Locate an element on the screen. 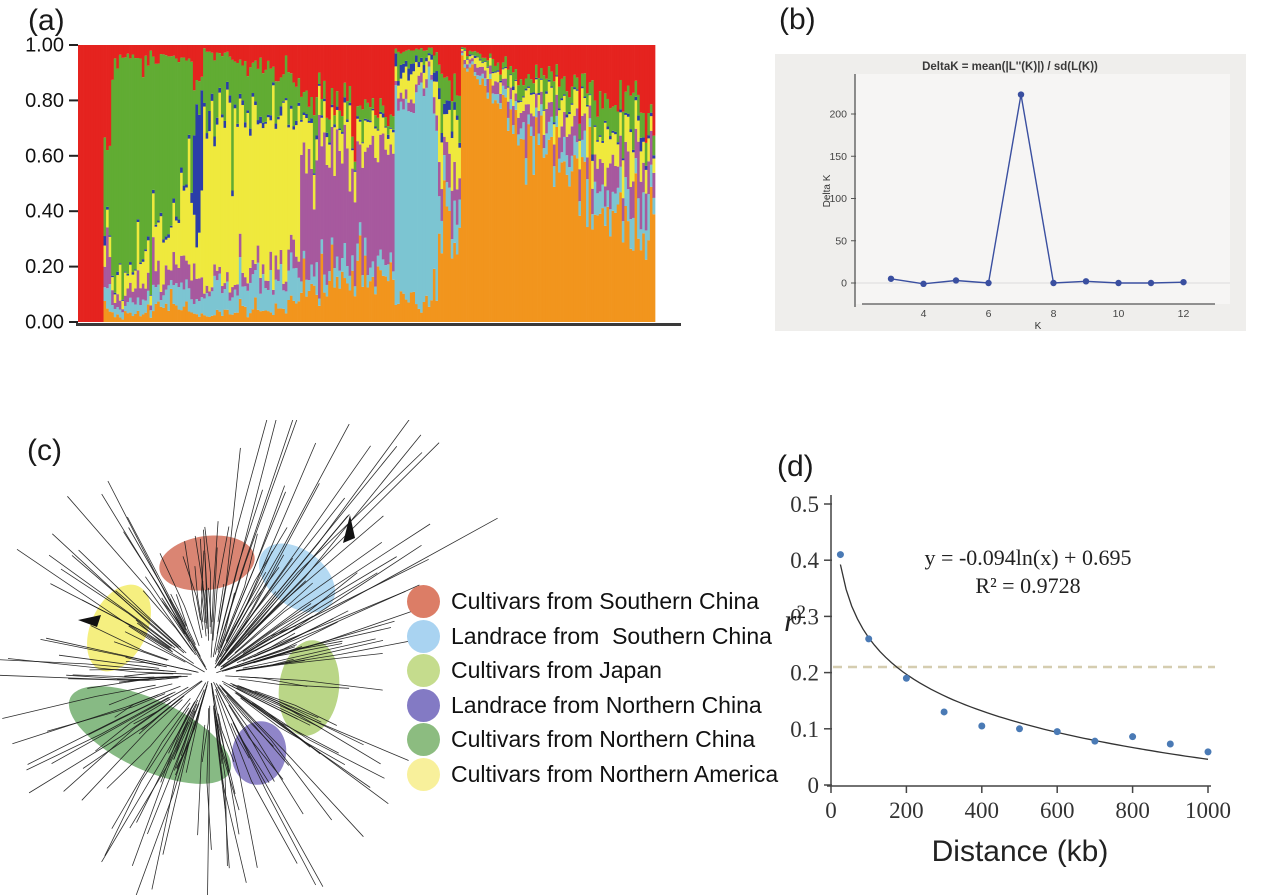 The height and width of the screenshot is (895, 1269). legend-label: Cultivars from Northern China is located at coordinates (603, 739).